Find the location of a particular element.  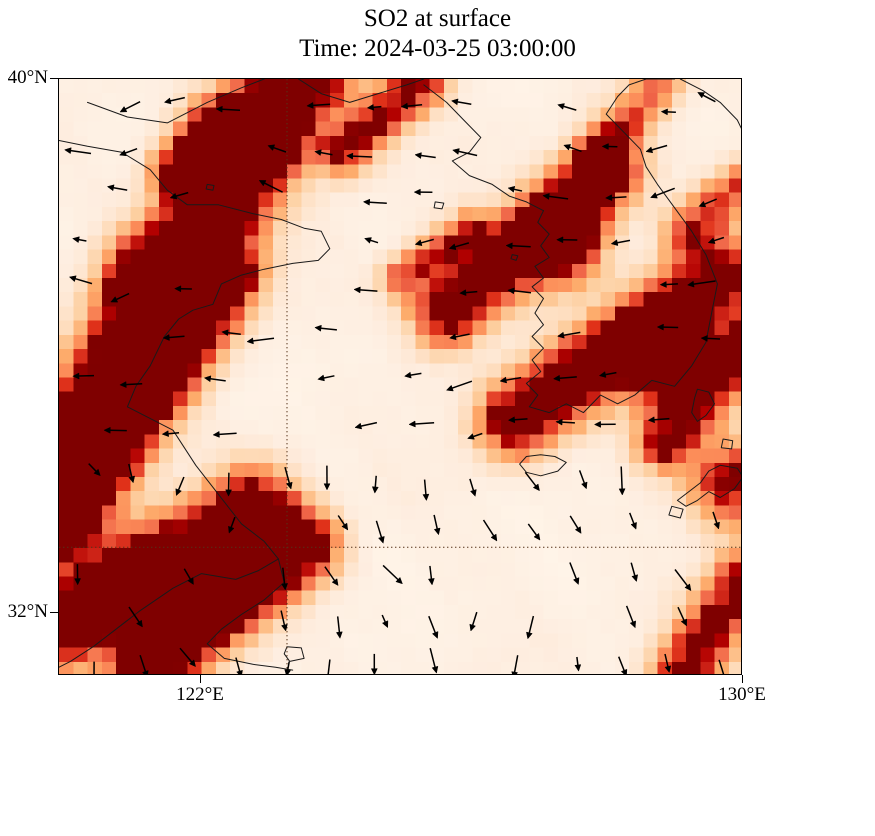

figure-subtitle-time: Time: 2024-03-25 03:00:00 is located at coordinates (437, 48).